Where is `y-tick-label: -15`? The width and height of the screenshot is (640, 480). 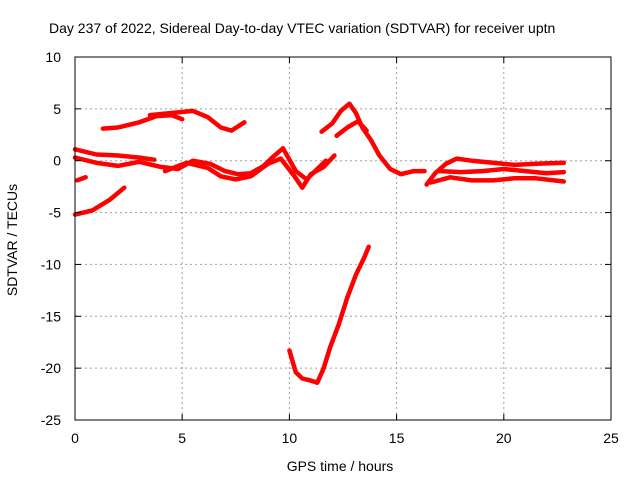 y-tick-label: -15 is located at coordinates (51, 316).